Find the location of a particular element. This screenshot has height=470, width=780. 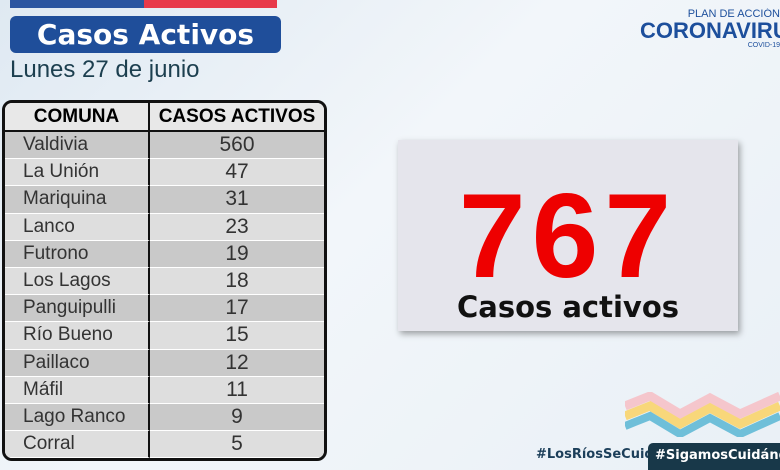

comuna-cell: Corral is located at coordinates (77, 445).